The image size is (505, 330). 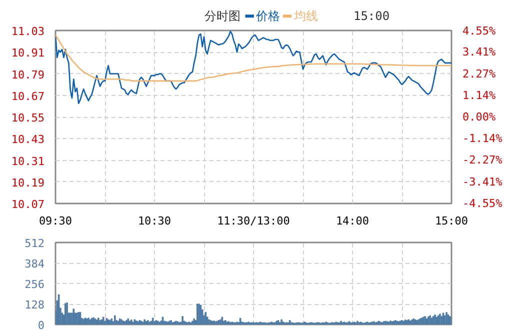 I want to click on y-tick-label: 384, so click(x=34, y=264).